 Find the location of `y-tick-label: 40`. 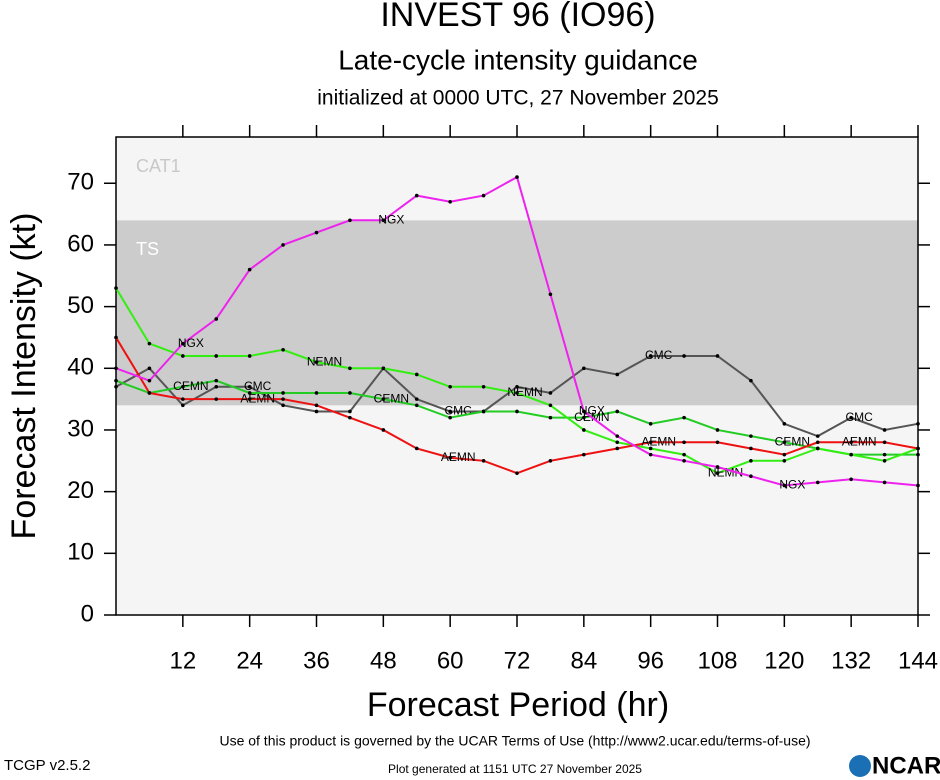

y-tick-label: 40 is located at coordinates (80, 367).